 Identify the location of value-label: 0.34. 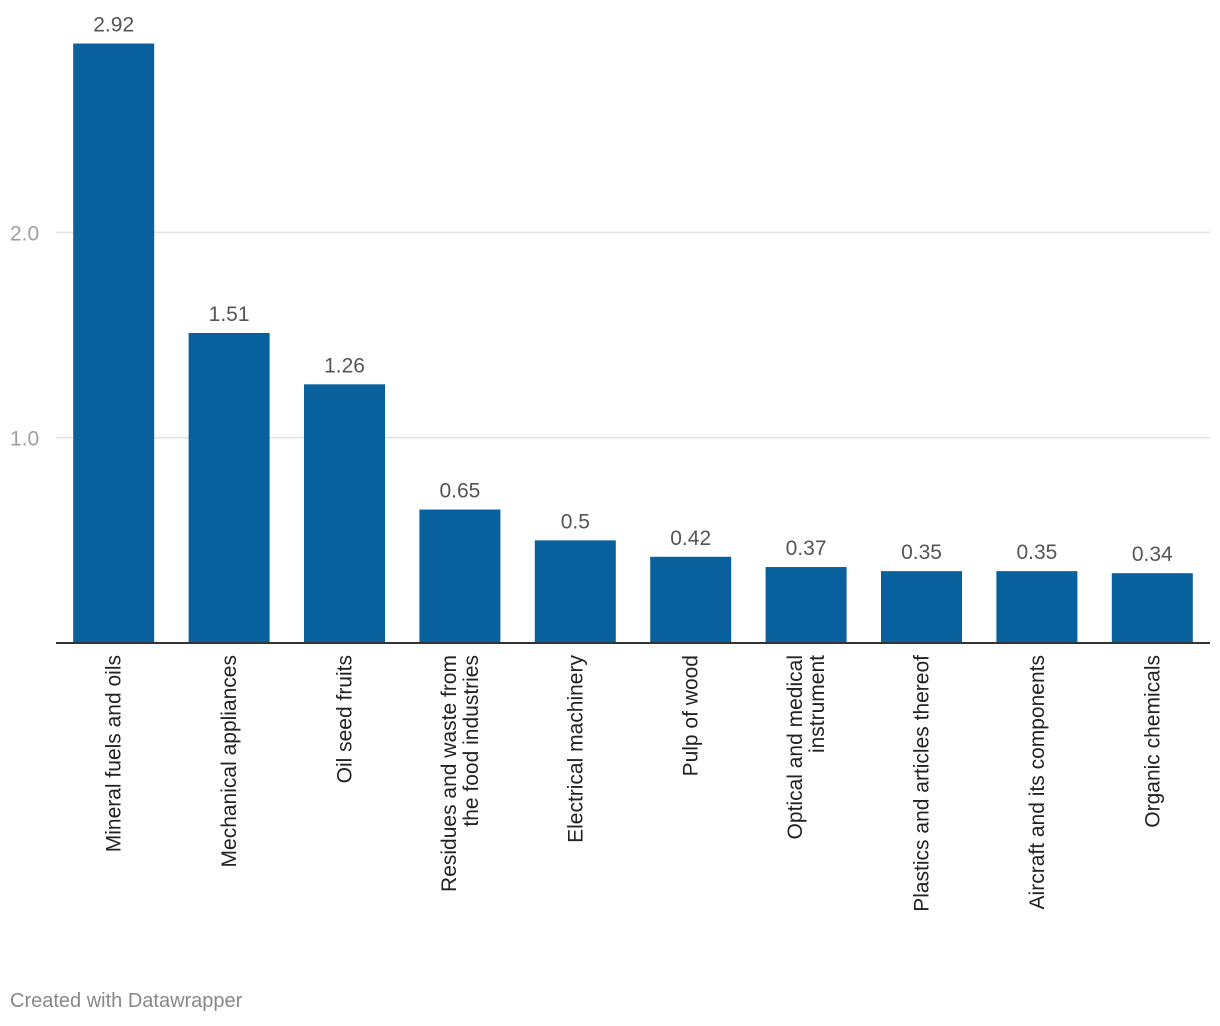
(1152, 554).